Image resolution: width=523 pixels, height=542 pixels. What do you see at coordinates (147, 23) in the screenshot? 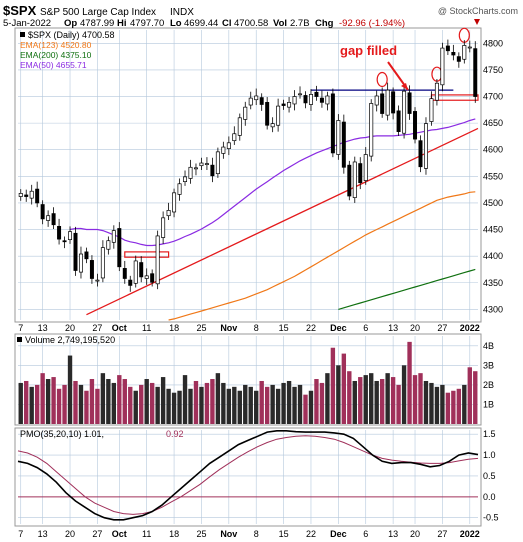
I see `high-value: 4797.70` at bounding box center [147, 23].